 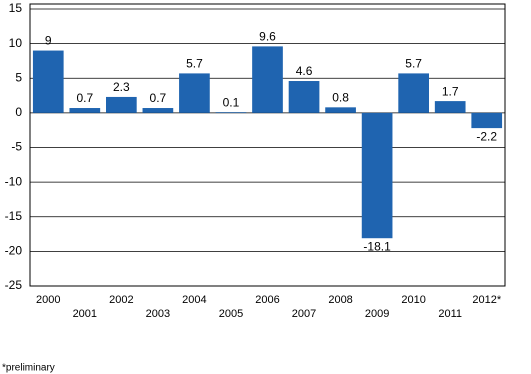 What do you see at coordinates (14, 181) in the screenshot?
I see `y-tick-label: -10` at bounding box center [14, 181].